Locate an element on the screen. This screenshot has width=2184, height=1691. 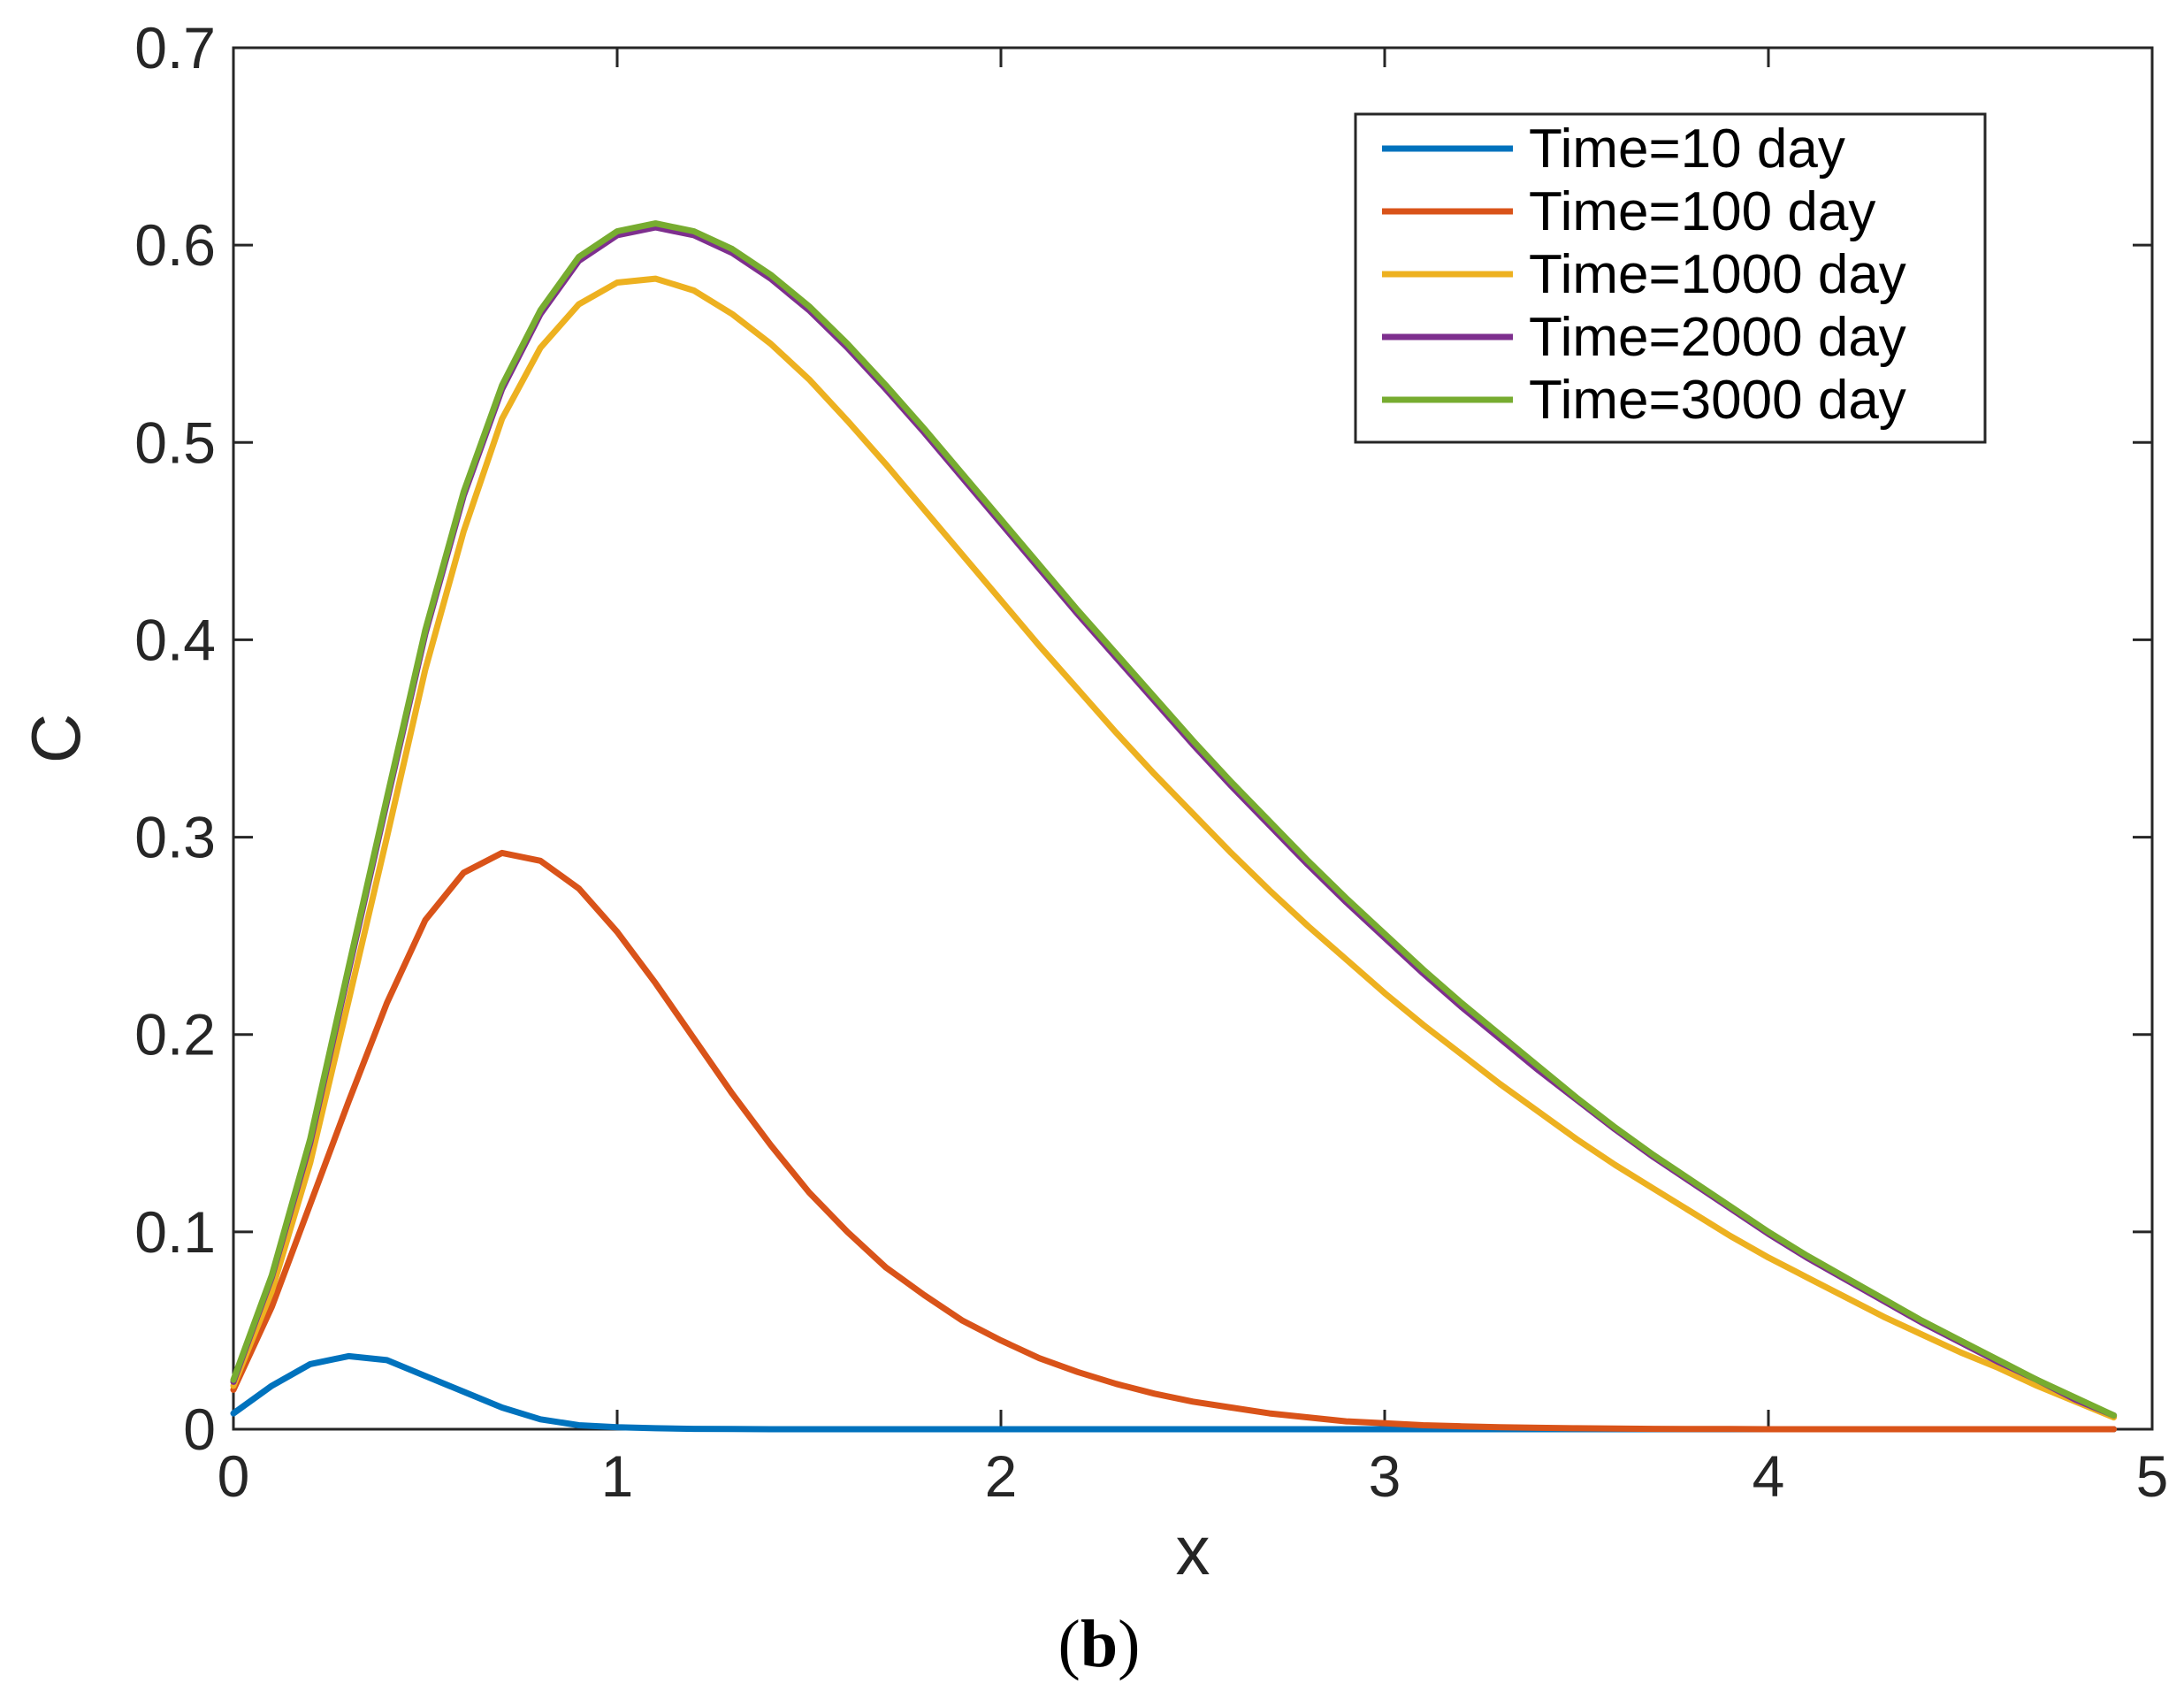
x-axis-title: x is located at coordinates (1193, 1550).